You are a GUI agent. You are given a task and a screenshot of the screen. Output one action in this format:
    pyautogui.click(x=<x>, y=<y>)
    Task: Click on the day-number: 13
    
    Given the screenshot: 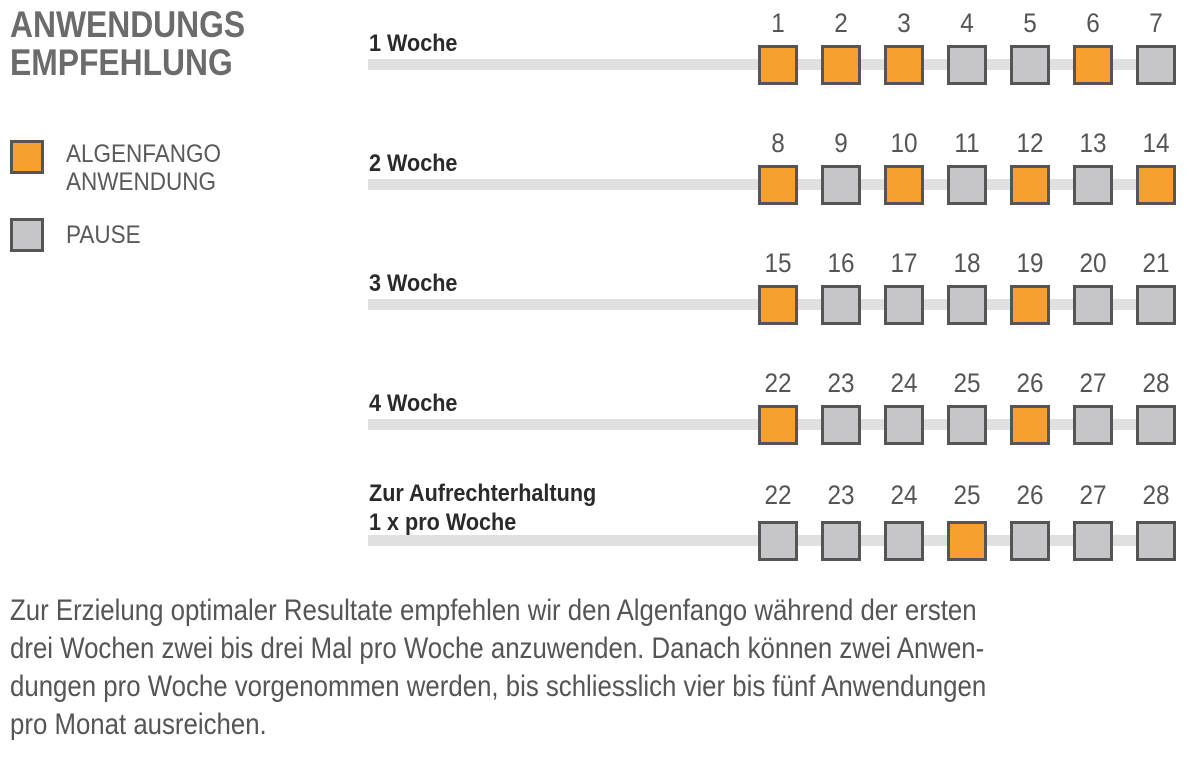 What is the action you would take?
    pyautogui.click(x=1093, y=143)
    